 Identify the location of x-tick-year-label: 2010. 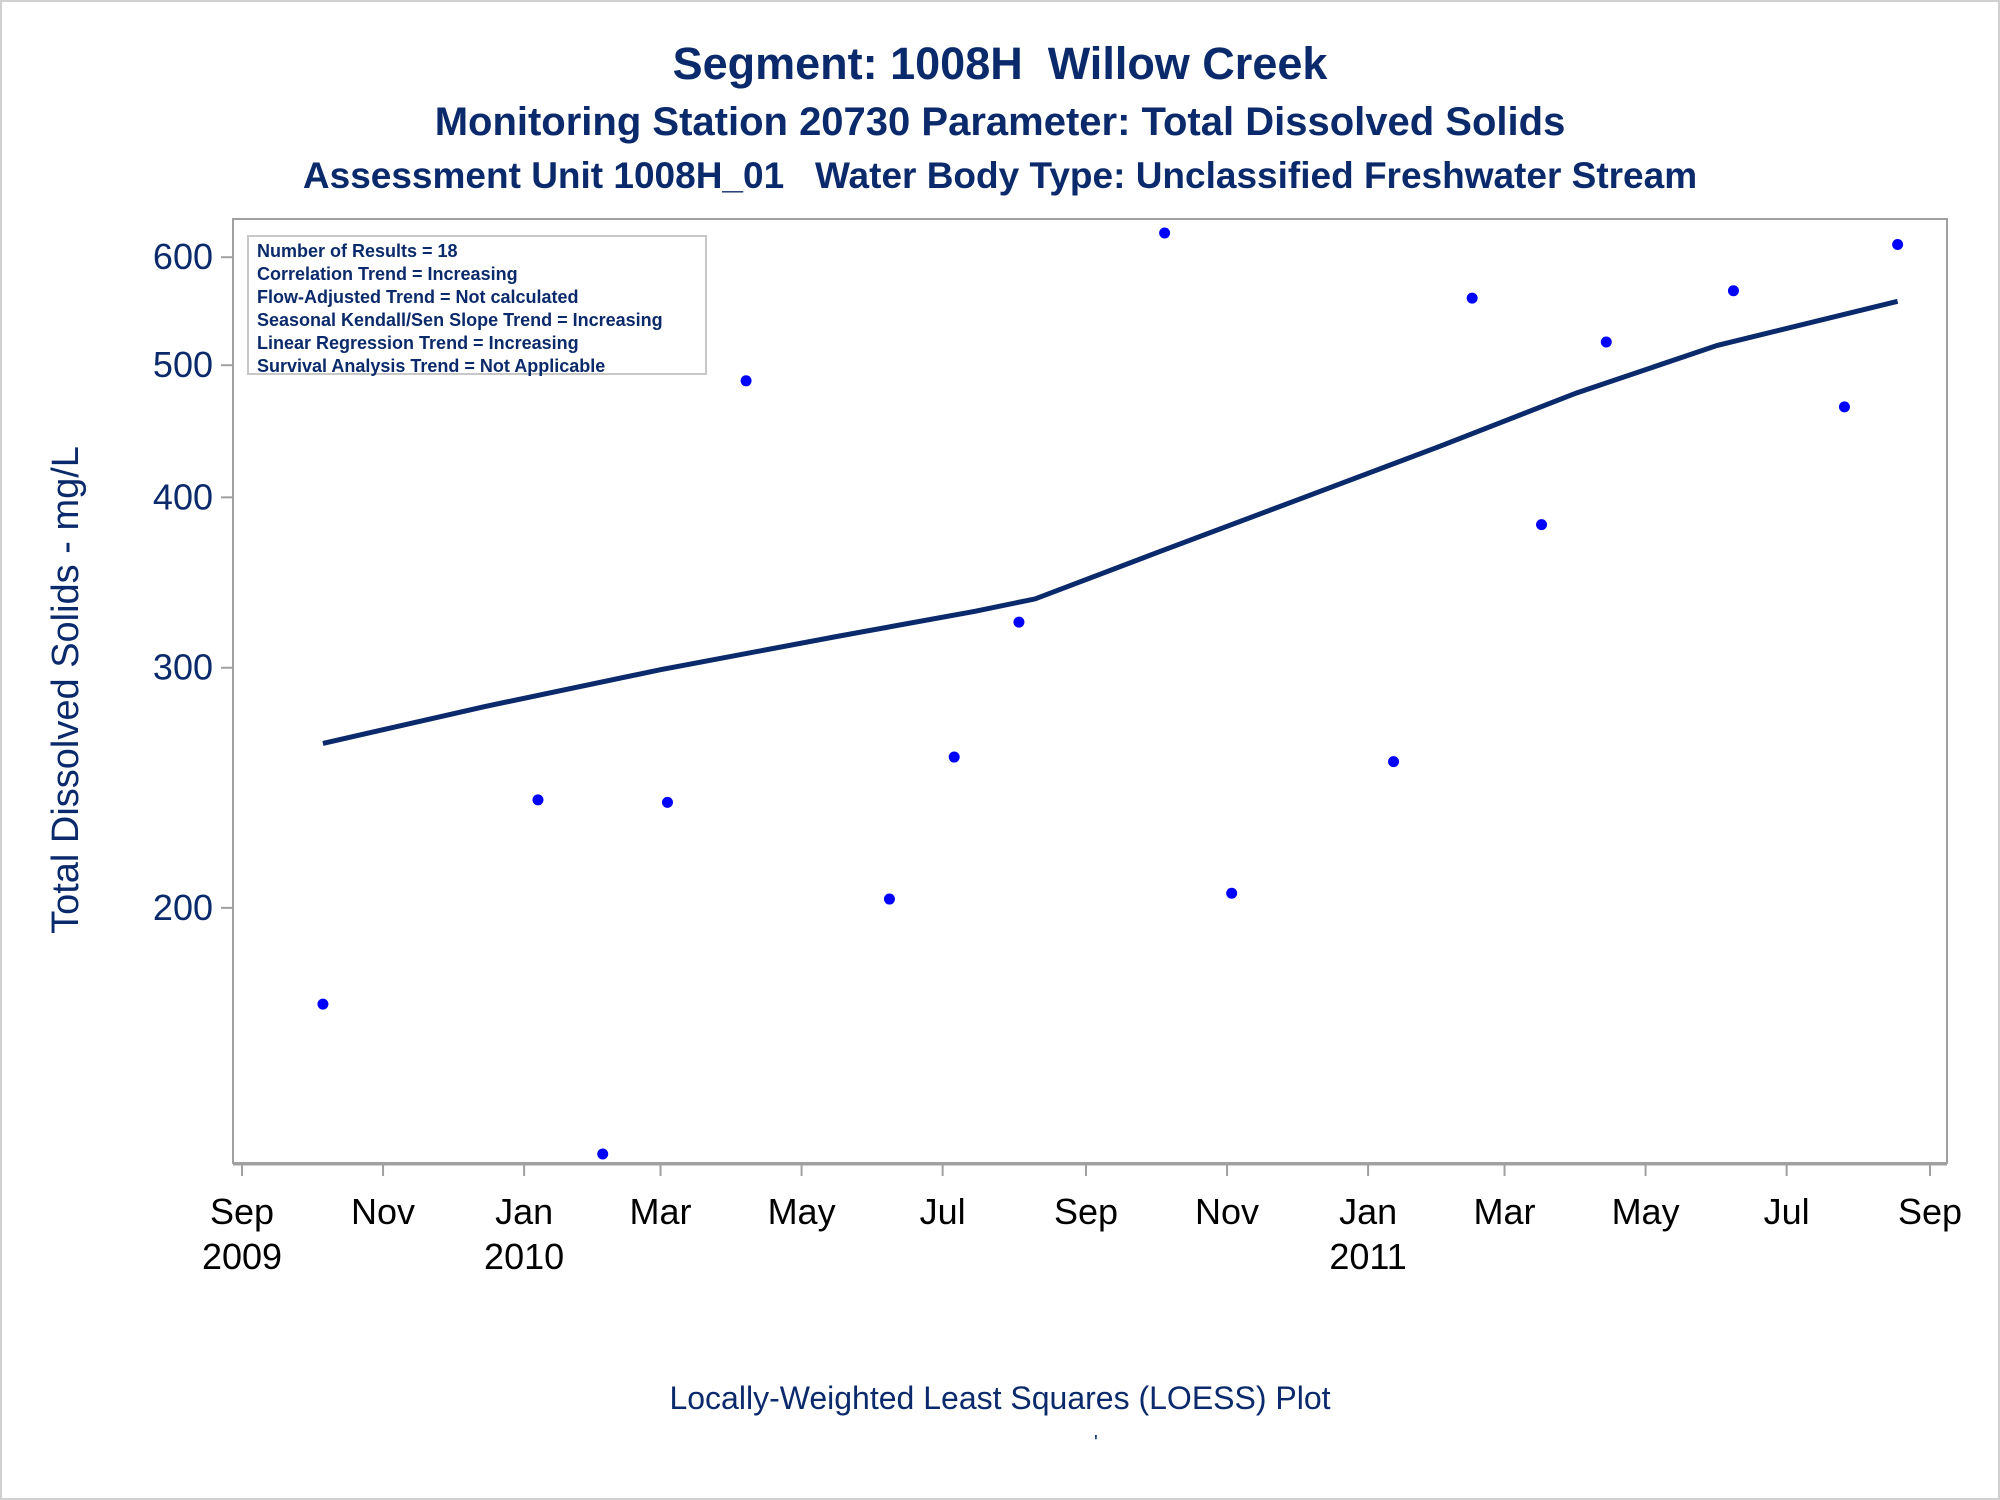
(524, 1256).